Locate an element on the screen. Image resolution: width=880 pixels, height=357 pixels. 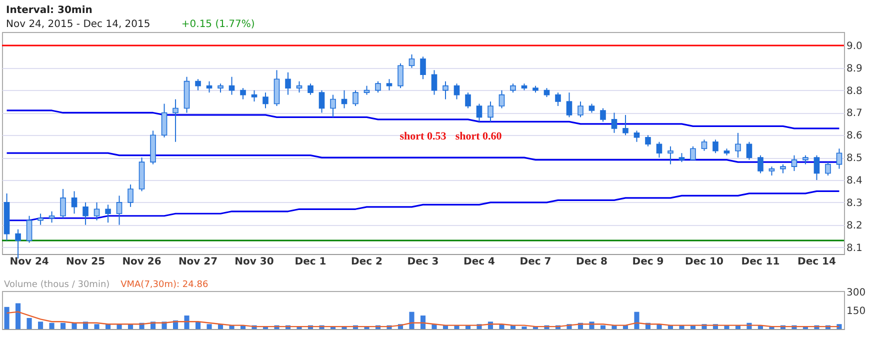
x-tick-label: Dec 2 is located at coordinates (367, 262).